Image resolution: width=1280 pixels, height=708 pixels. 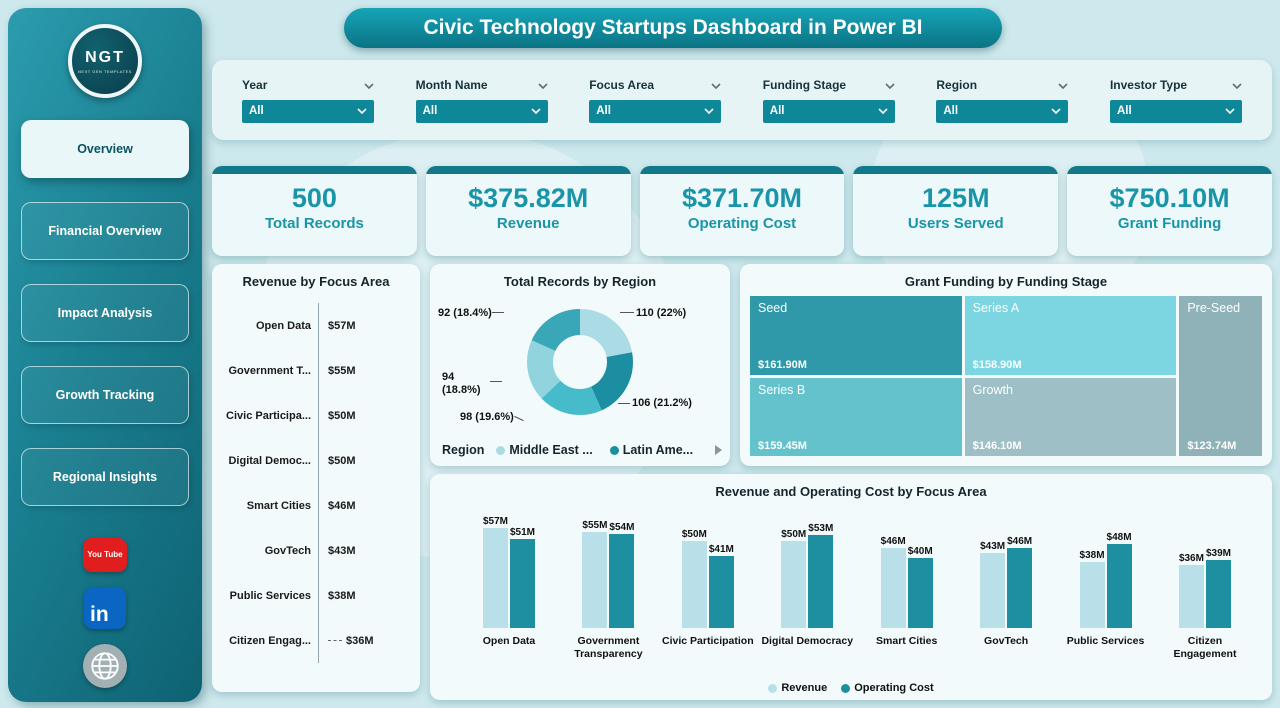 I want to click on bar-value-label: $50M, so click(x=794, y=534).